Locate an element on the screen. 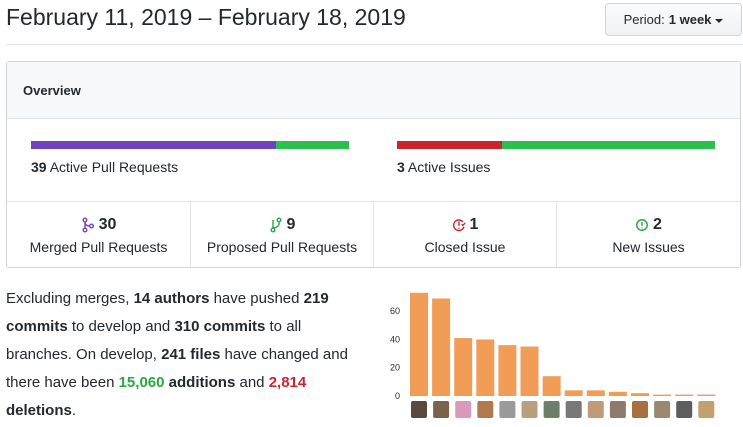 This screenshot has height=427, width=743. y-tick-label: 0 is located at coordinates (397, 396).